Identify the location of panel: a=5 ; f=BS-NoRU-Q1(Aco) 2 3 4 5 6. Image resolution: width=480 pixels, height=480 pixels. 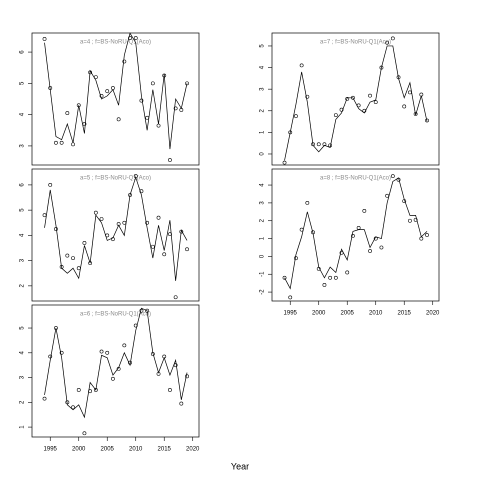
(110, 235).